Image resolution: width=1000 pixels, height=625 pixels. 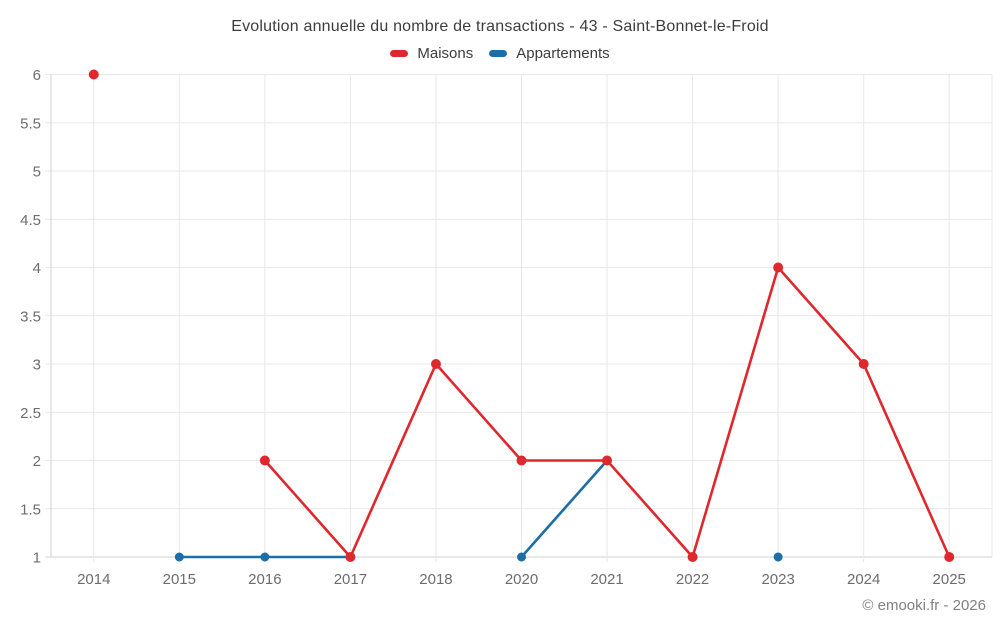 What do you see at coordinates (37, 461) in the screenshot?
I see `y-axis-tick-label: 2` at bounding box center [37, 461].